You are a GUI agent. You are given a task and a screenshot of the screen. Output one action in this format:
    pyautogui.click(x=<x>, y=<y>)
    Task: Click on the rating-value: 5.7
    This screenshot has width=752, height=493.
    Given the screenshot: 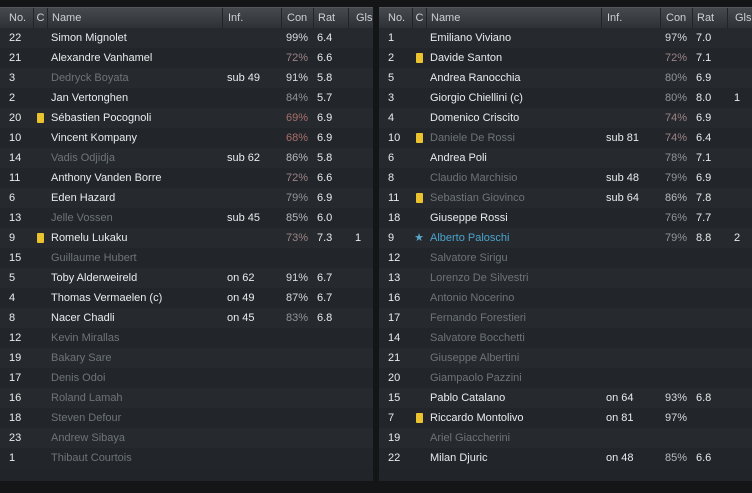 What is the action you would take?
    pyautogui.click(x=325, y=98)
    